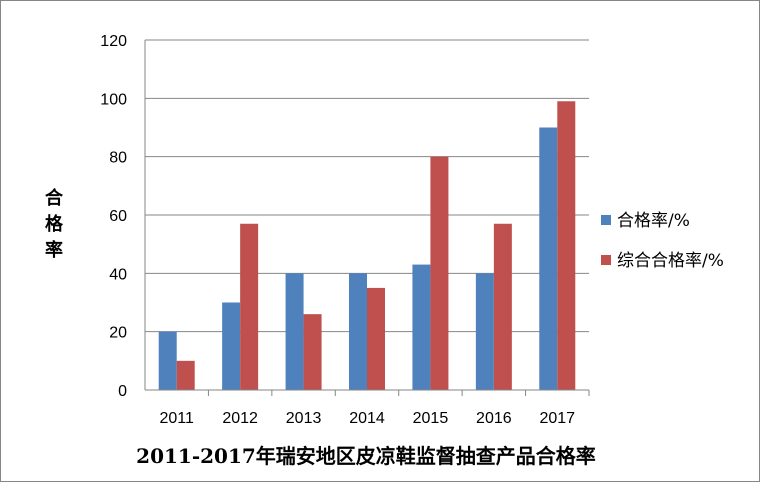 This screenshot has width=760, height=483. I want to click on x-tick-label: 2017, so click(557, 418).